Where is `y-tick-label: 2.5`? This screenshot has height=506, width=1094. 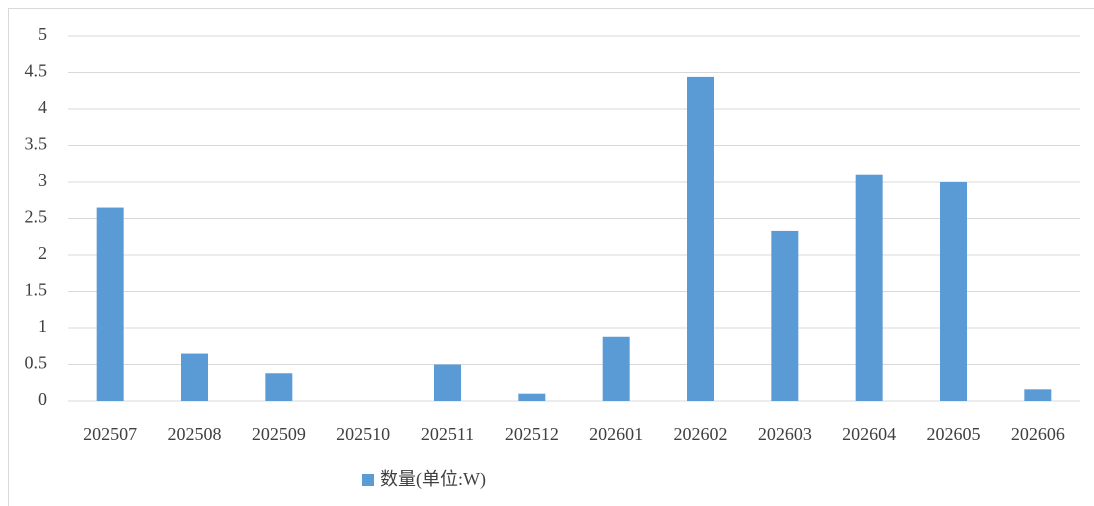 y-tick-label: 2.5 is located at coordinates (36, 217).